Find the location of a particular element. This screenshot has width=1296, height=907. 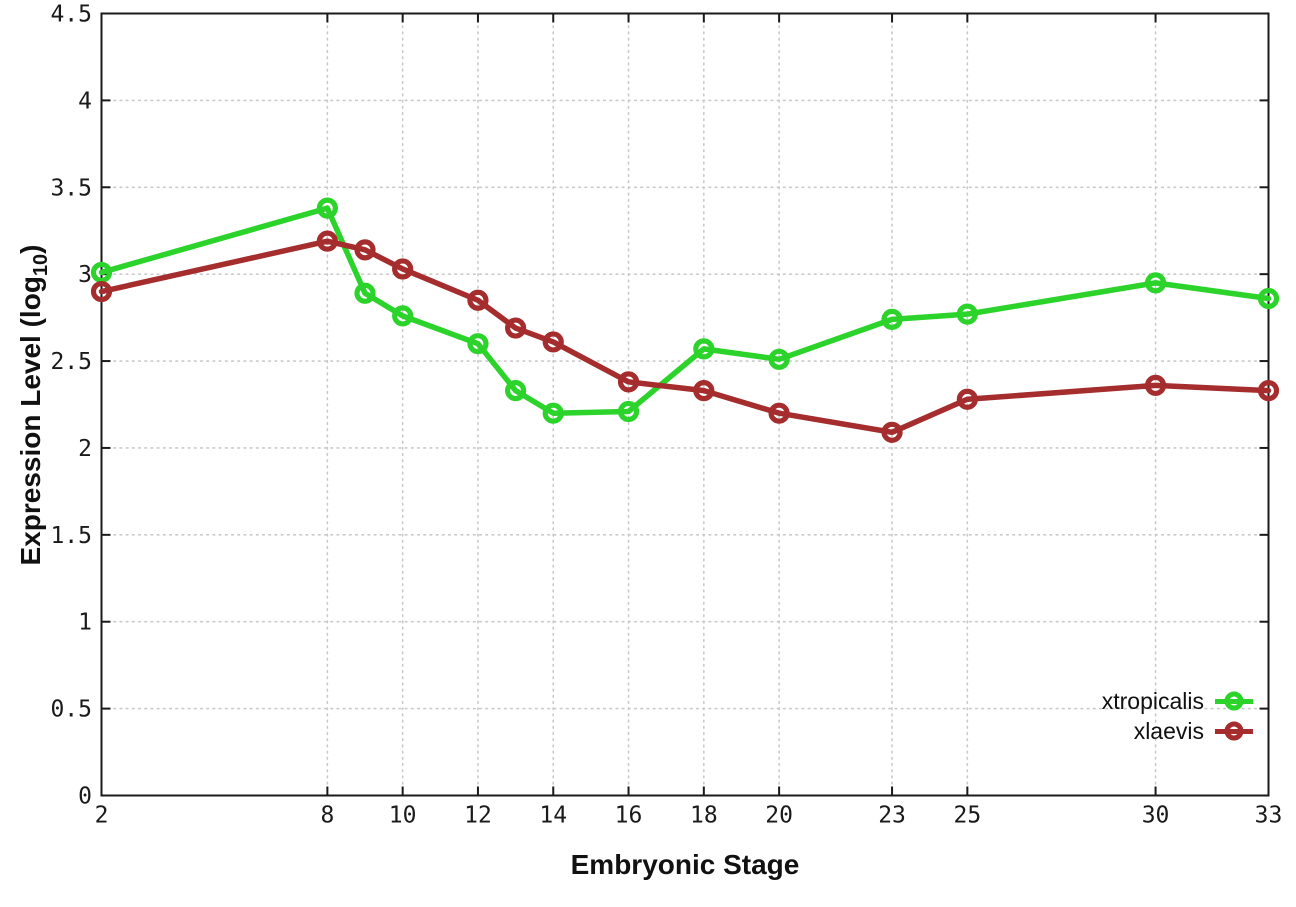

x-tick-label: 14 is located at coordinates (553, 816).